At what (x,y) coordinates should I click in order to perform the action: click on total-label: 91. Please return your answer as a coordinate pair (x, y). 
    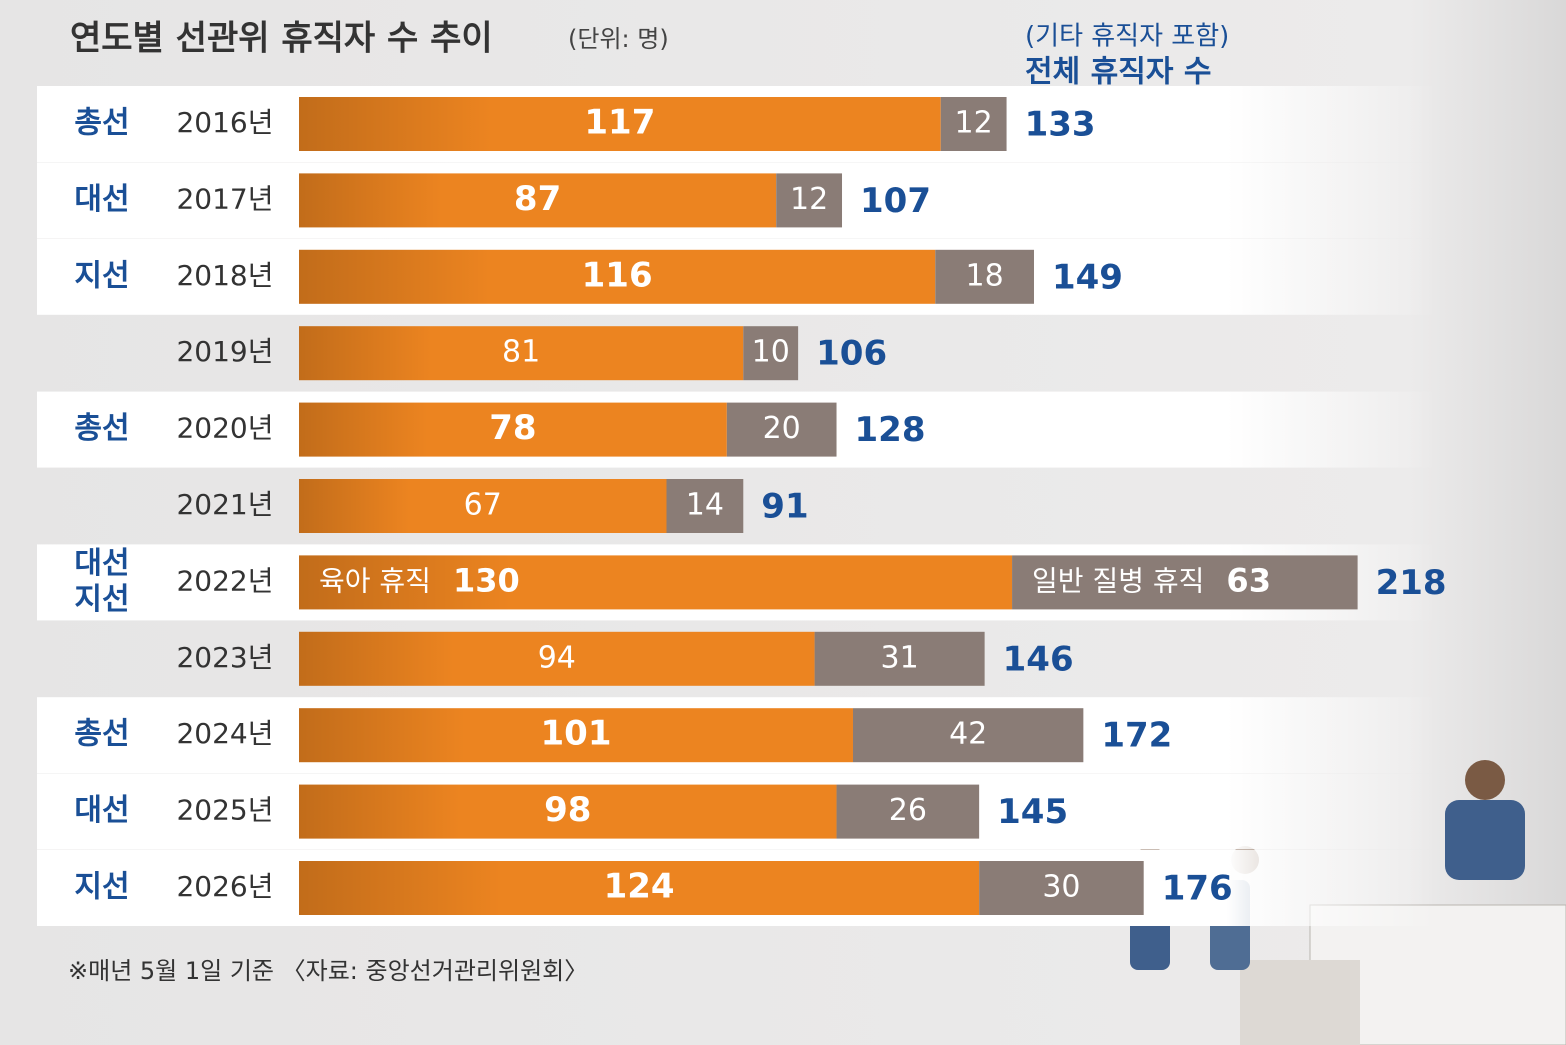
    Looking at the image, I should click on (784, 507).